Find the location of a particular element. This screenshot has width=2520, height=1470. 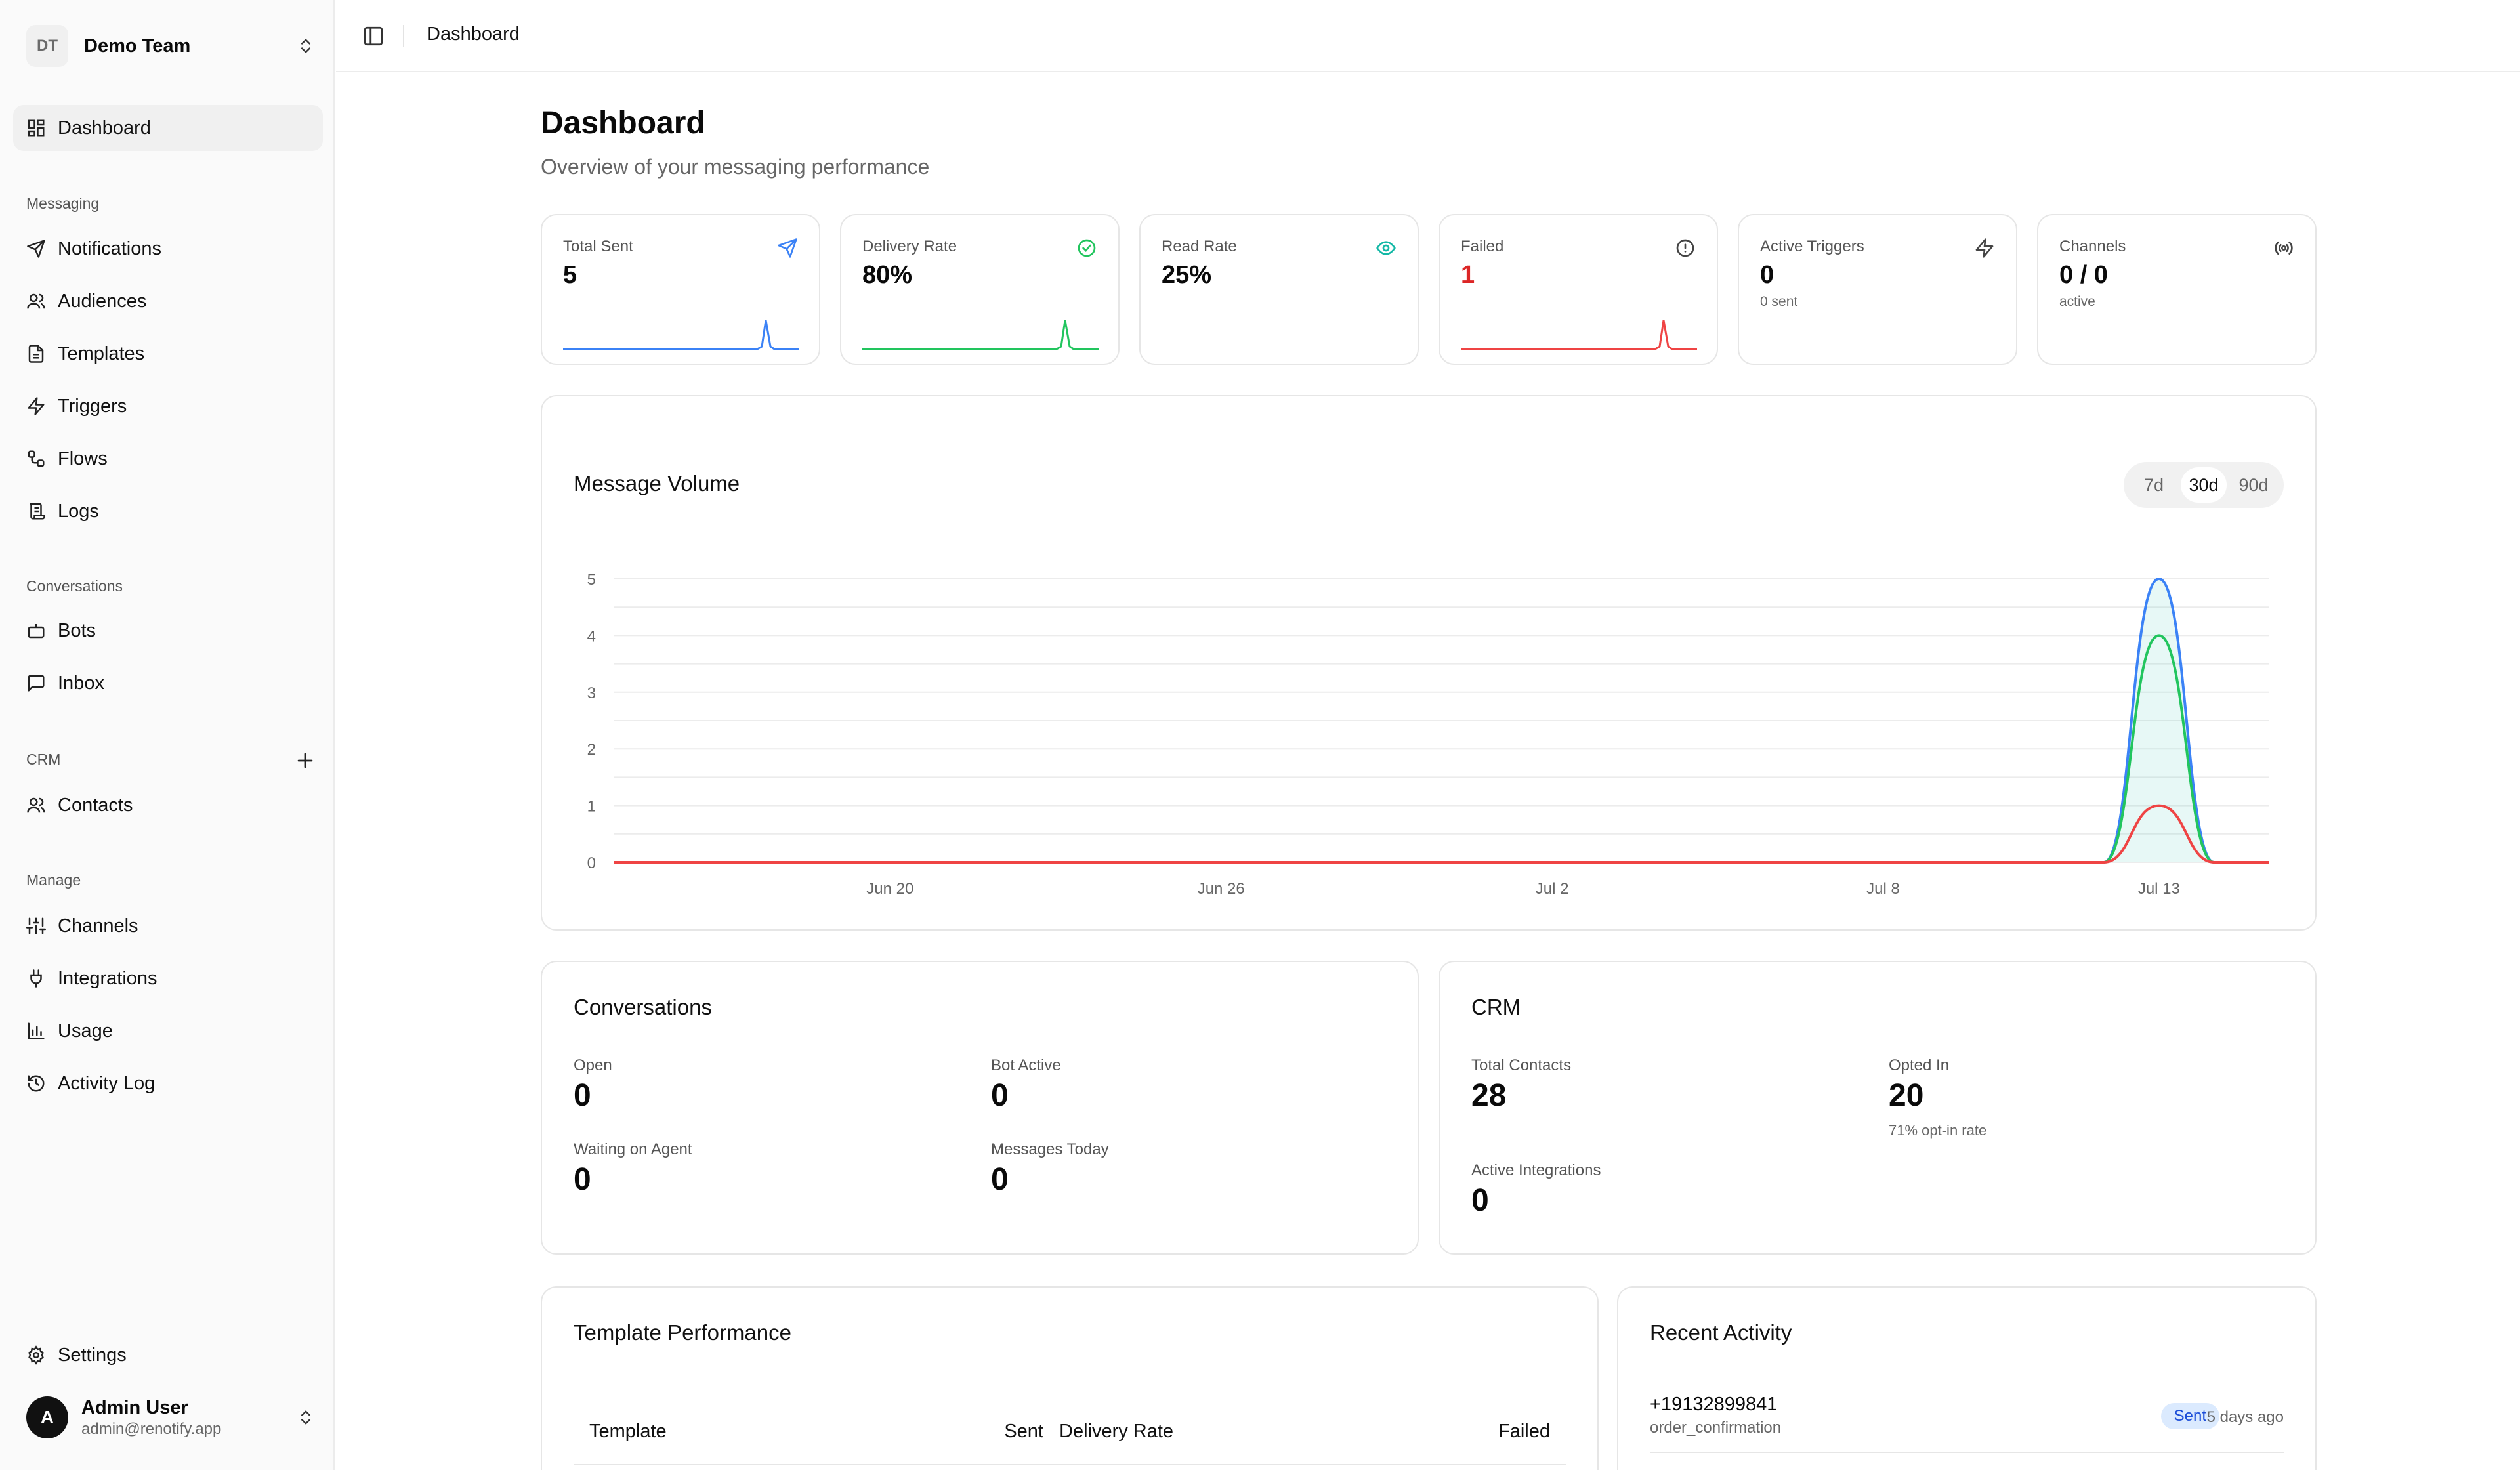

stat-label: Active Triggers is located at coordinates (1812, 246).